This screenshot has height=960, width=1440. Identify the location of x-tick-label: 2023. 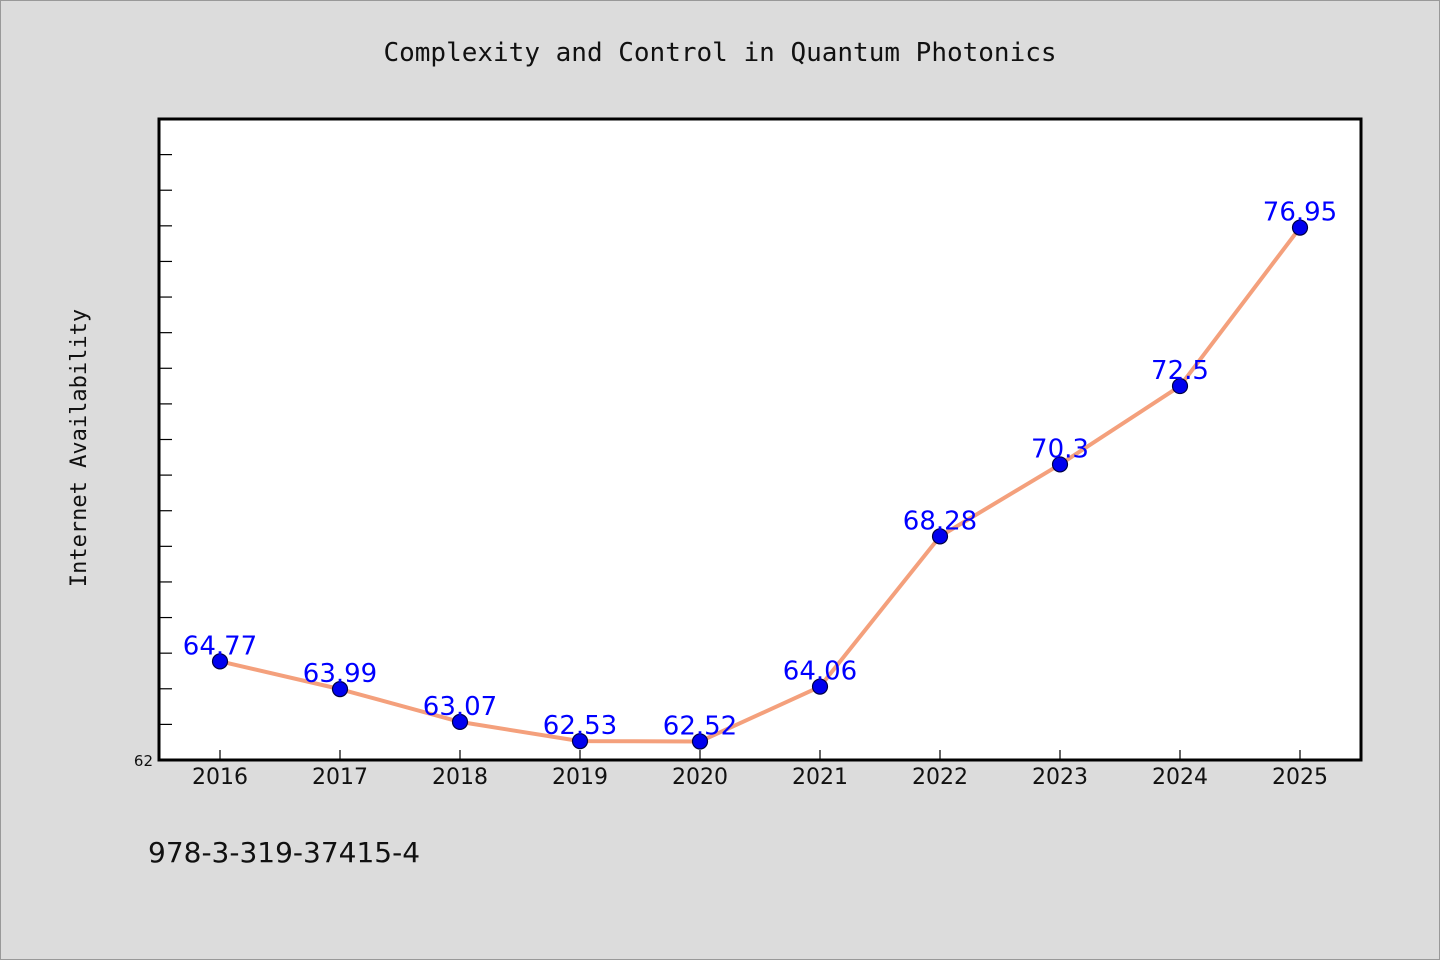
(1060, 777).